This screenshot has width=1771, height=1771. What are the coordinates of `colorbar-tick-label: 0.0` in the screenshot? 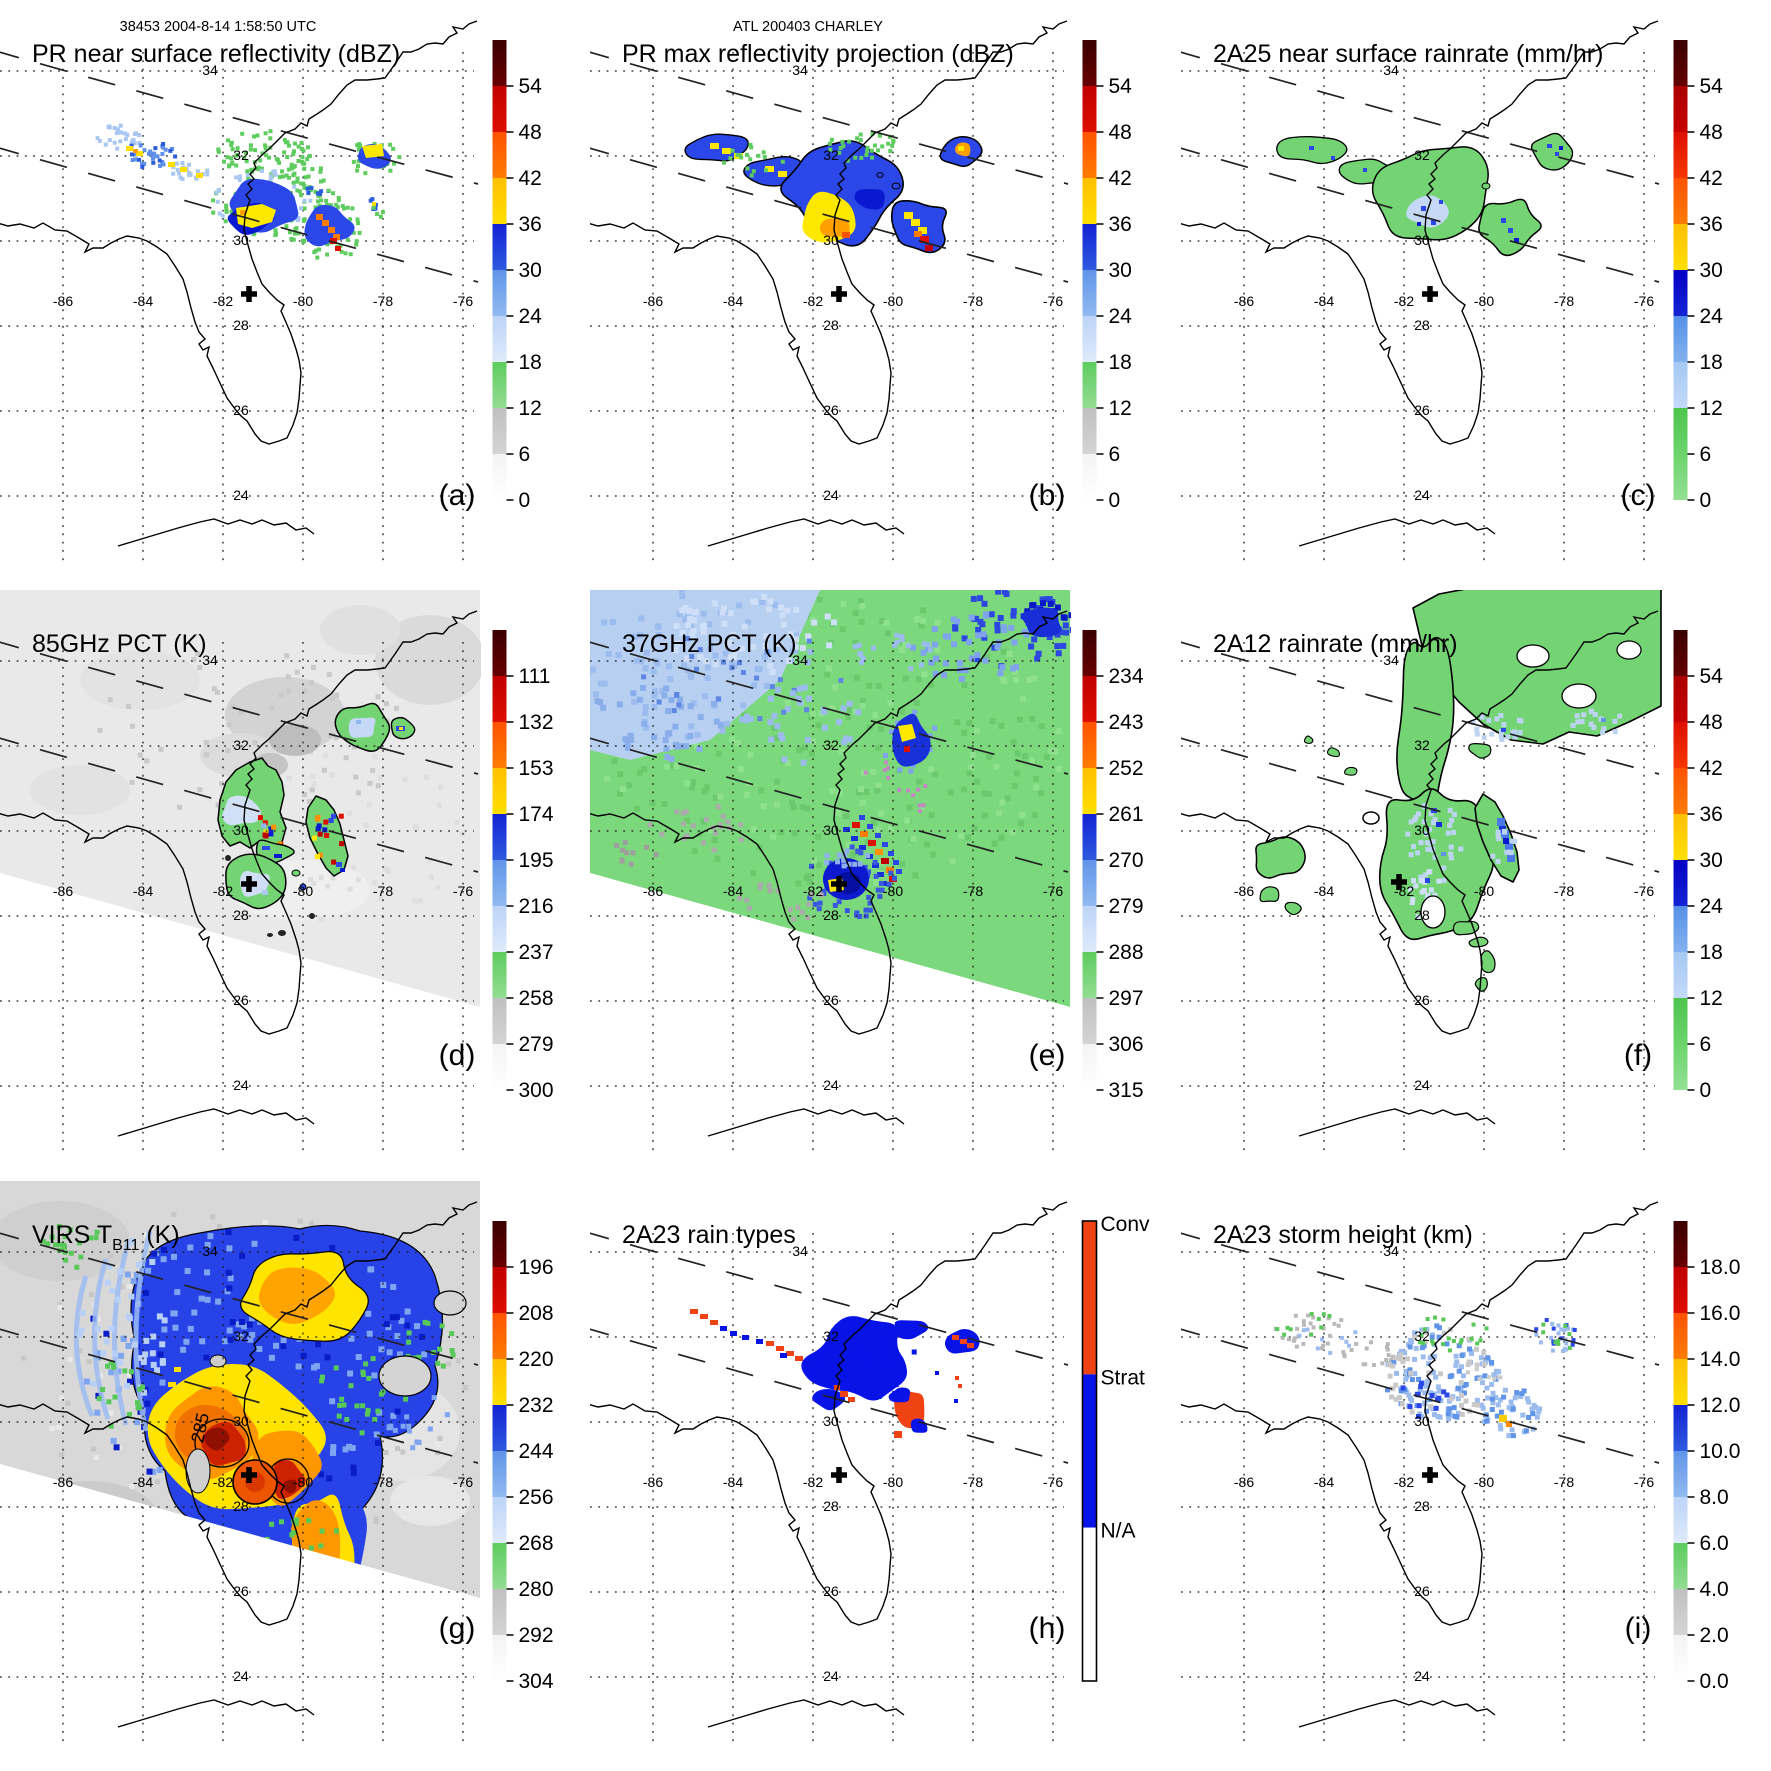 It's located at (1714, 1681).